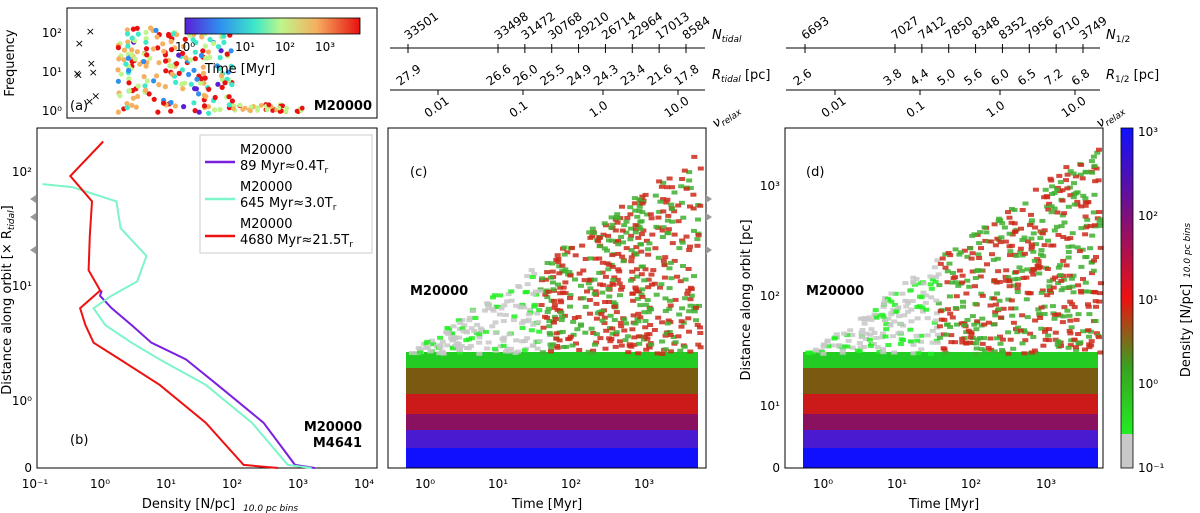 The image size is (1200, 513). What do you see at coordinates (91, 63) in the screenshot?
I see `frequency-cross: ×` at bounding box center [91, 63].